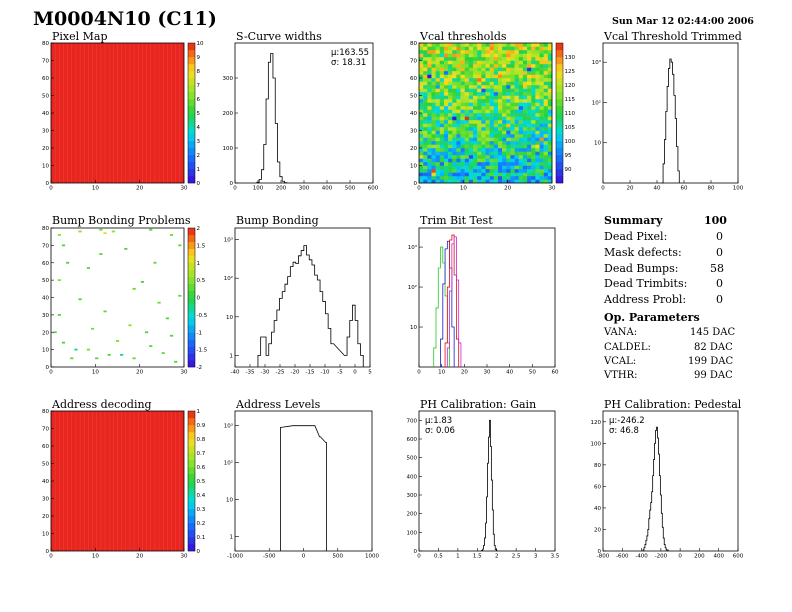 The image size is (792, 612). Describe the element at coordinates (191, 478) in the screenshot. I see `address-decoding-colorbar-cell` at that location.